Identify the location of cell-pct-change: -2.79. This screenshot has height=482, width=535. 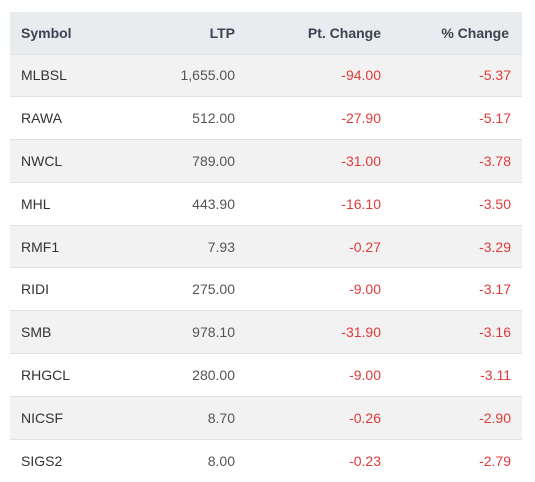
(495, 460).